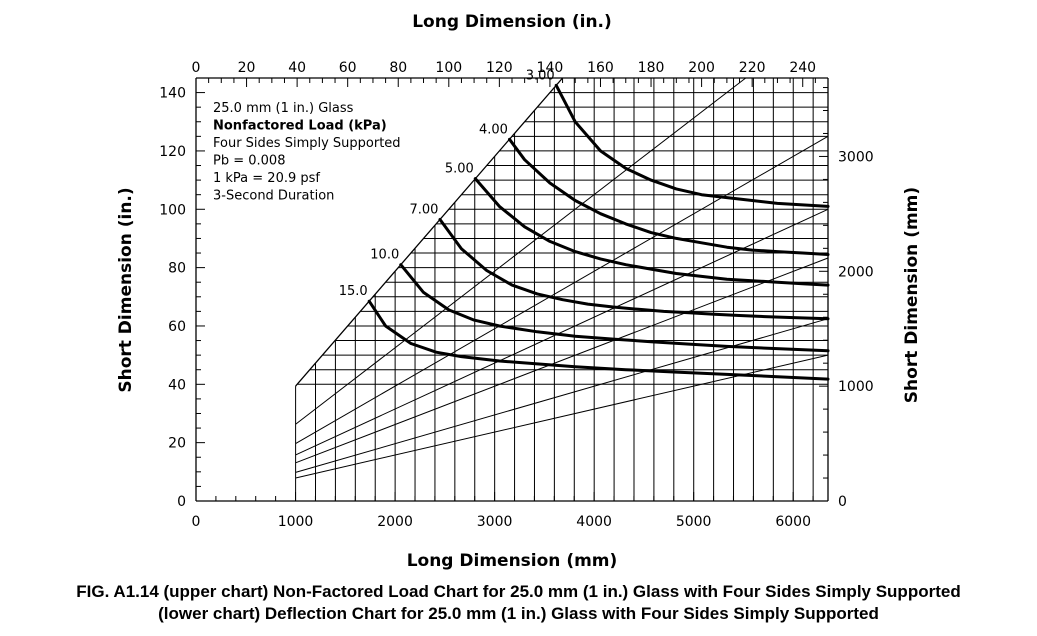 This screenshot has width=1037, height=636. I want to click on left-tick-label: 140, so click(172, 94).